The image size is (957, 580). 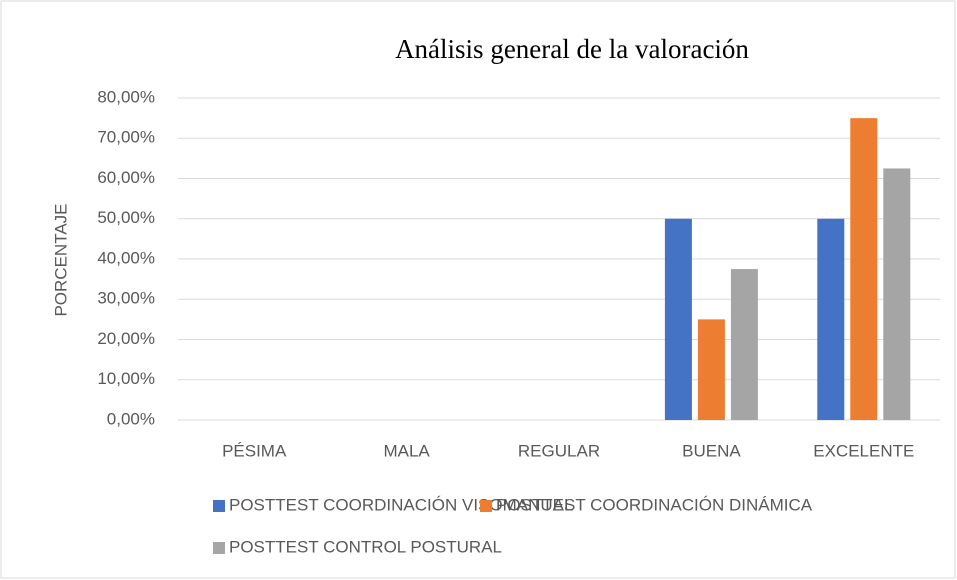 I want to click on y-axis-label: PORCENTAJE, so click(x=60, y=259).